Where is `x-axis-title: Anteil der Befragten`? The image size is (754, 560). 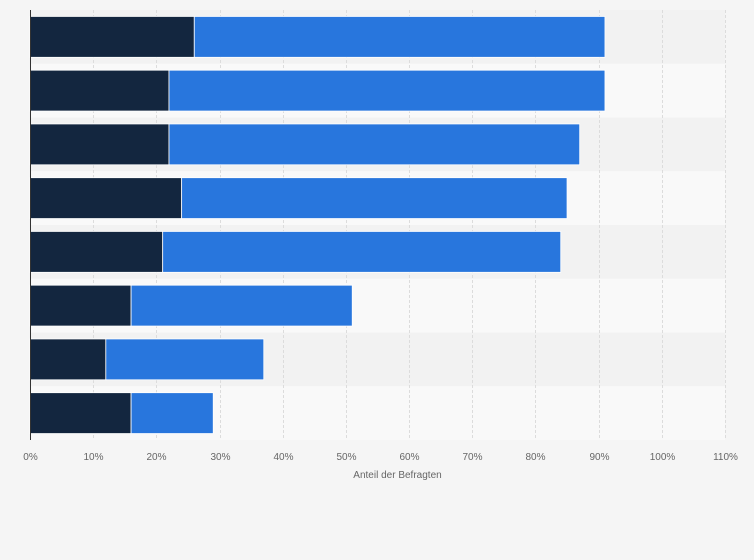
x-axis-title: Anteil der Befragten is located at coordinates (397, 475).